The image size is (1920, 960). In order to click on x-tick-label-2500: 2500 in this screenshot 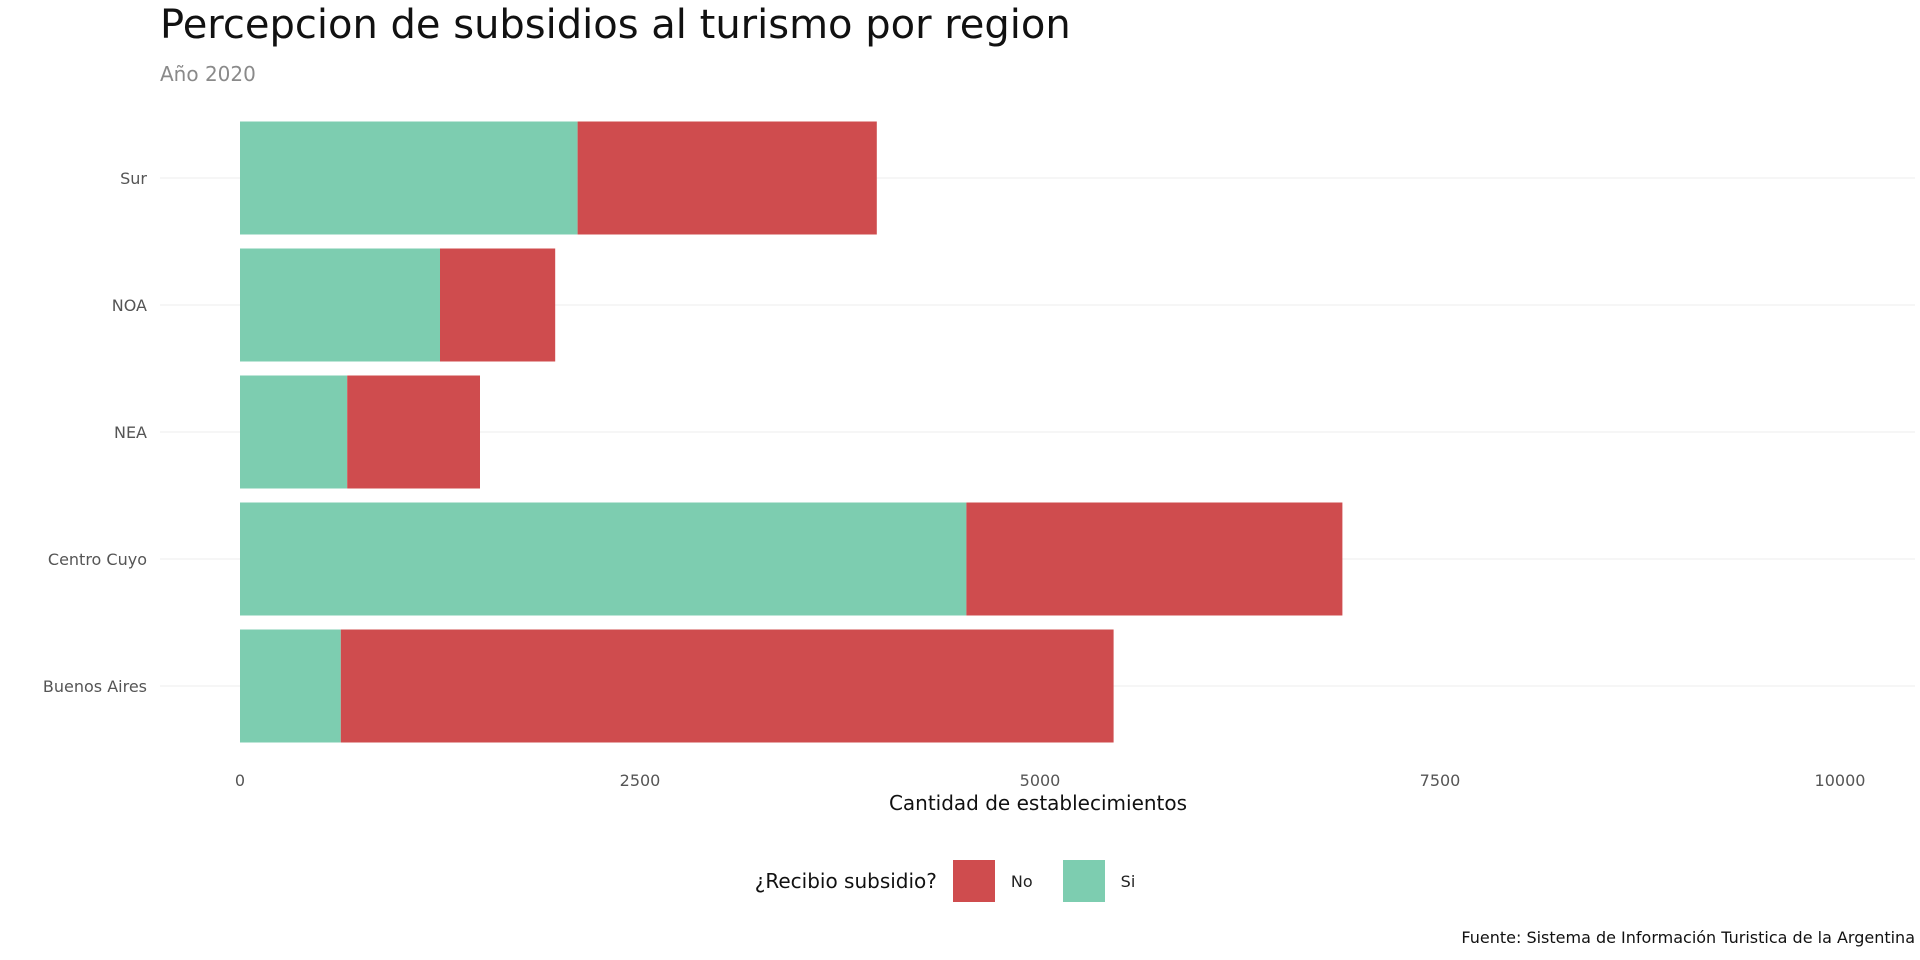, I will do `click(640, 780)`.